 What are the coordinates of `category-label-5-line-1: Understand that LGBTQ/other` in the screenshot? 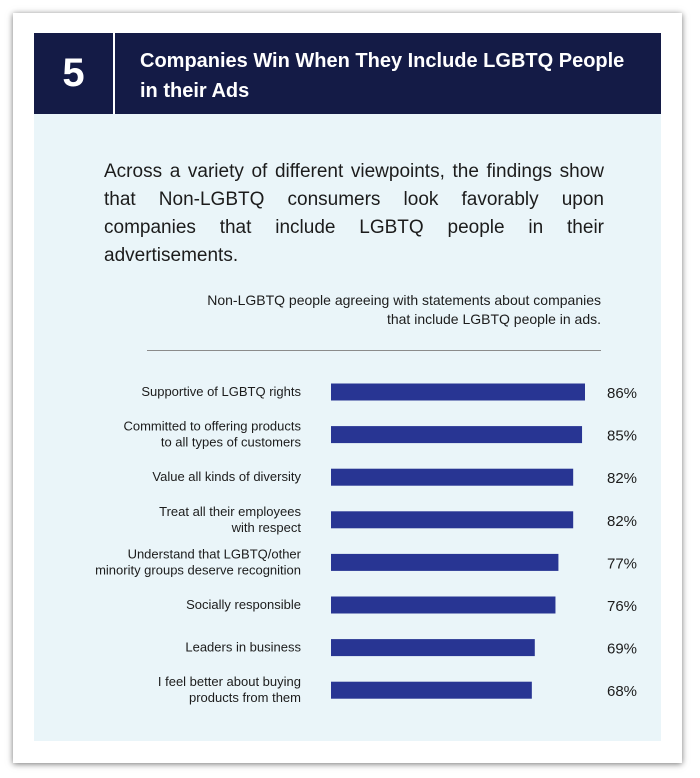 It's located at (215, 553).